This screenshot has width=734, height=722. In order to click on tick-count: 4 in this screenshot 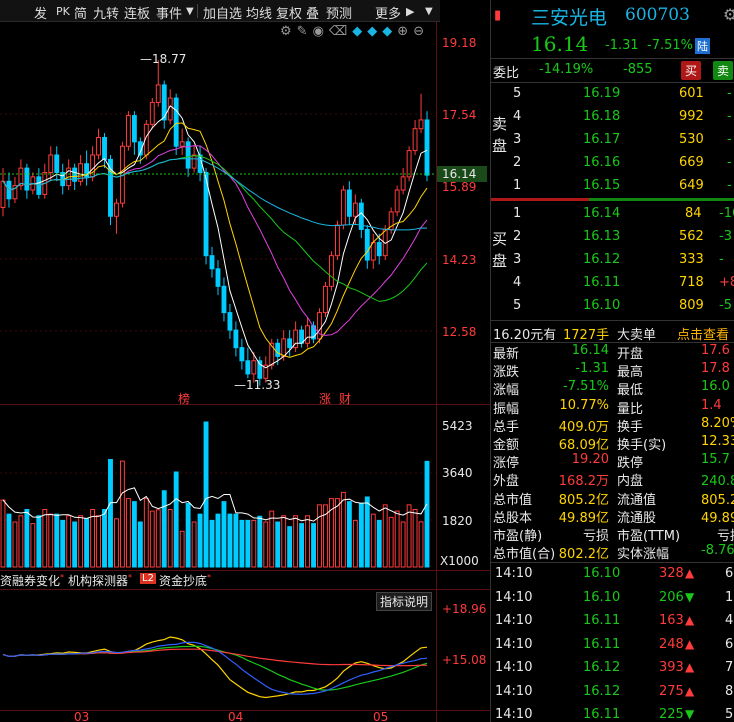, I will do `click(729, 620)`.